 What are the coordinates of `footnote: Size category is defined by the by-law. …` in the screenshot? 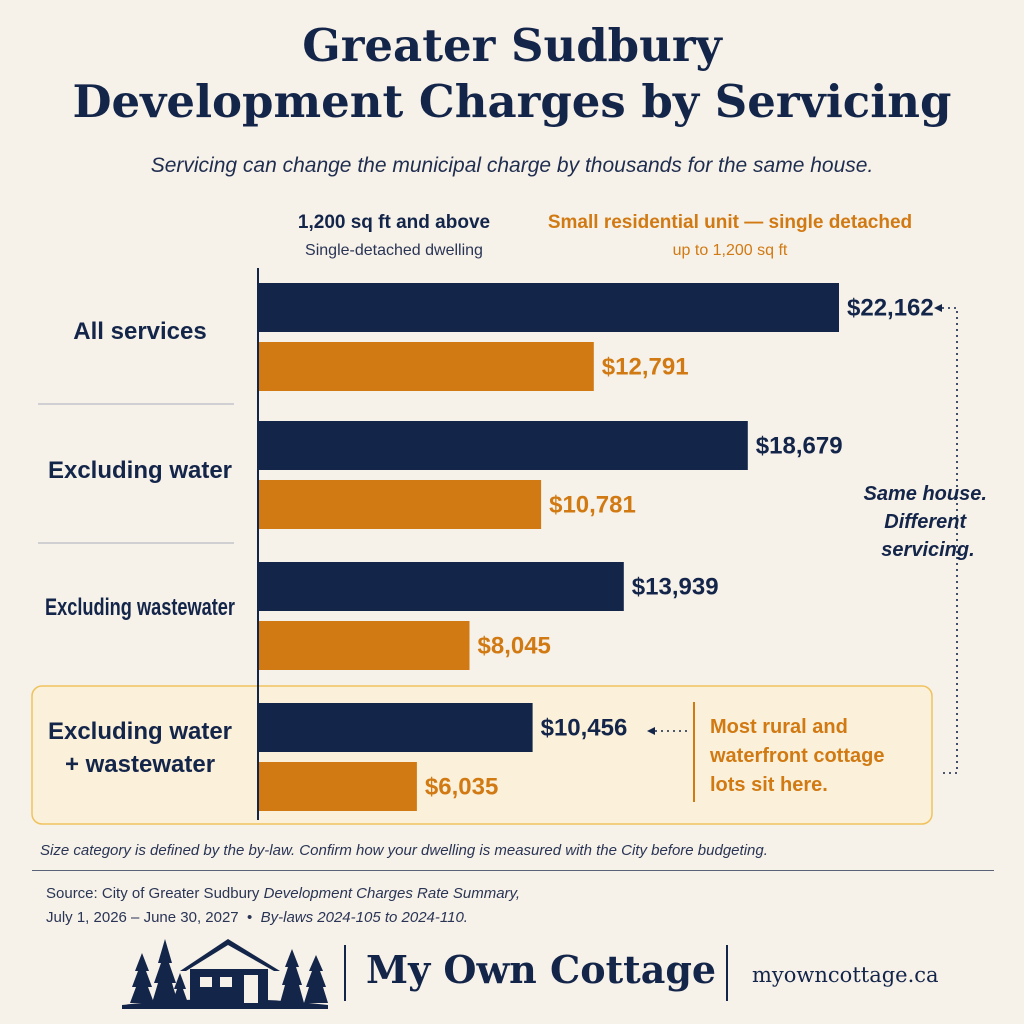 It's located at (404, 850).